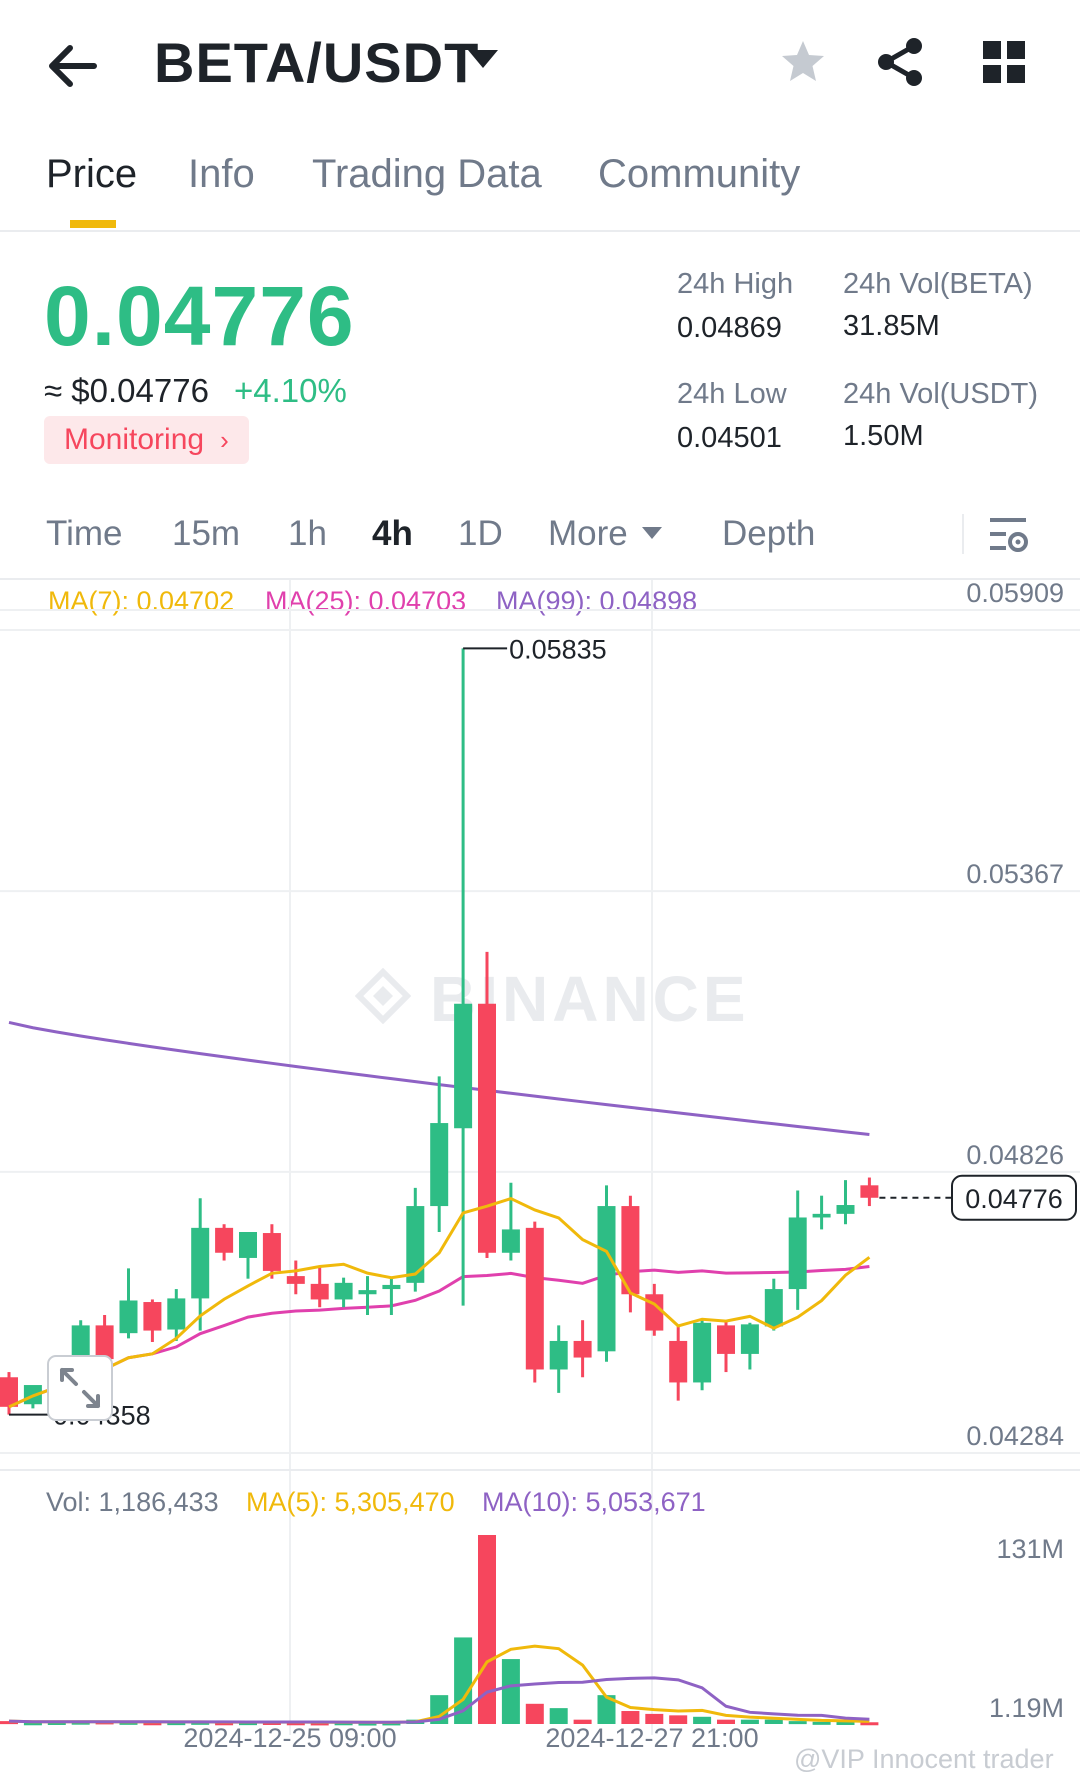 The height and width of the screenshot is (1786, 1080). I want to click on monitoring-badge: Monitoring ›, so click(146, 440).